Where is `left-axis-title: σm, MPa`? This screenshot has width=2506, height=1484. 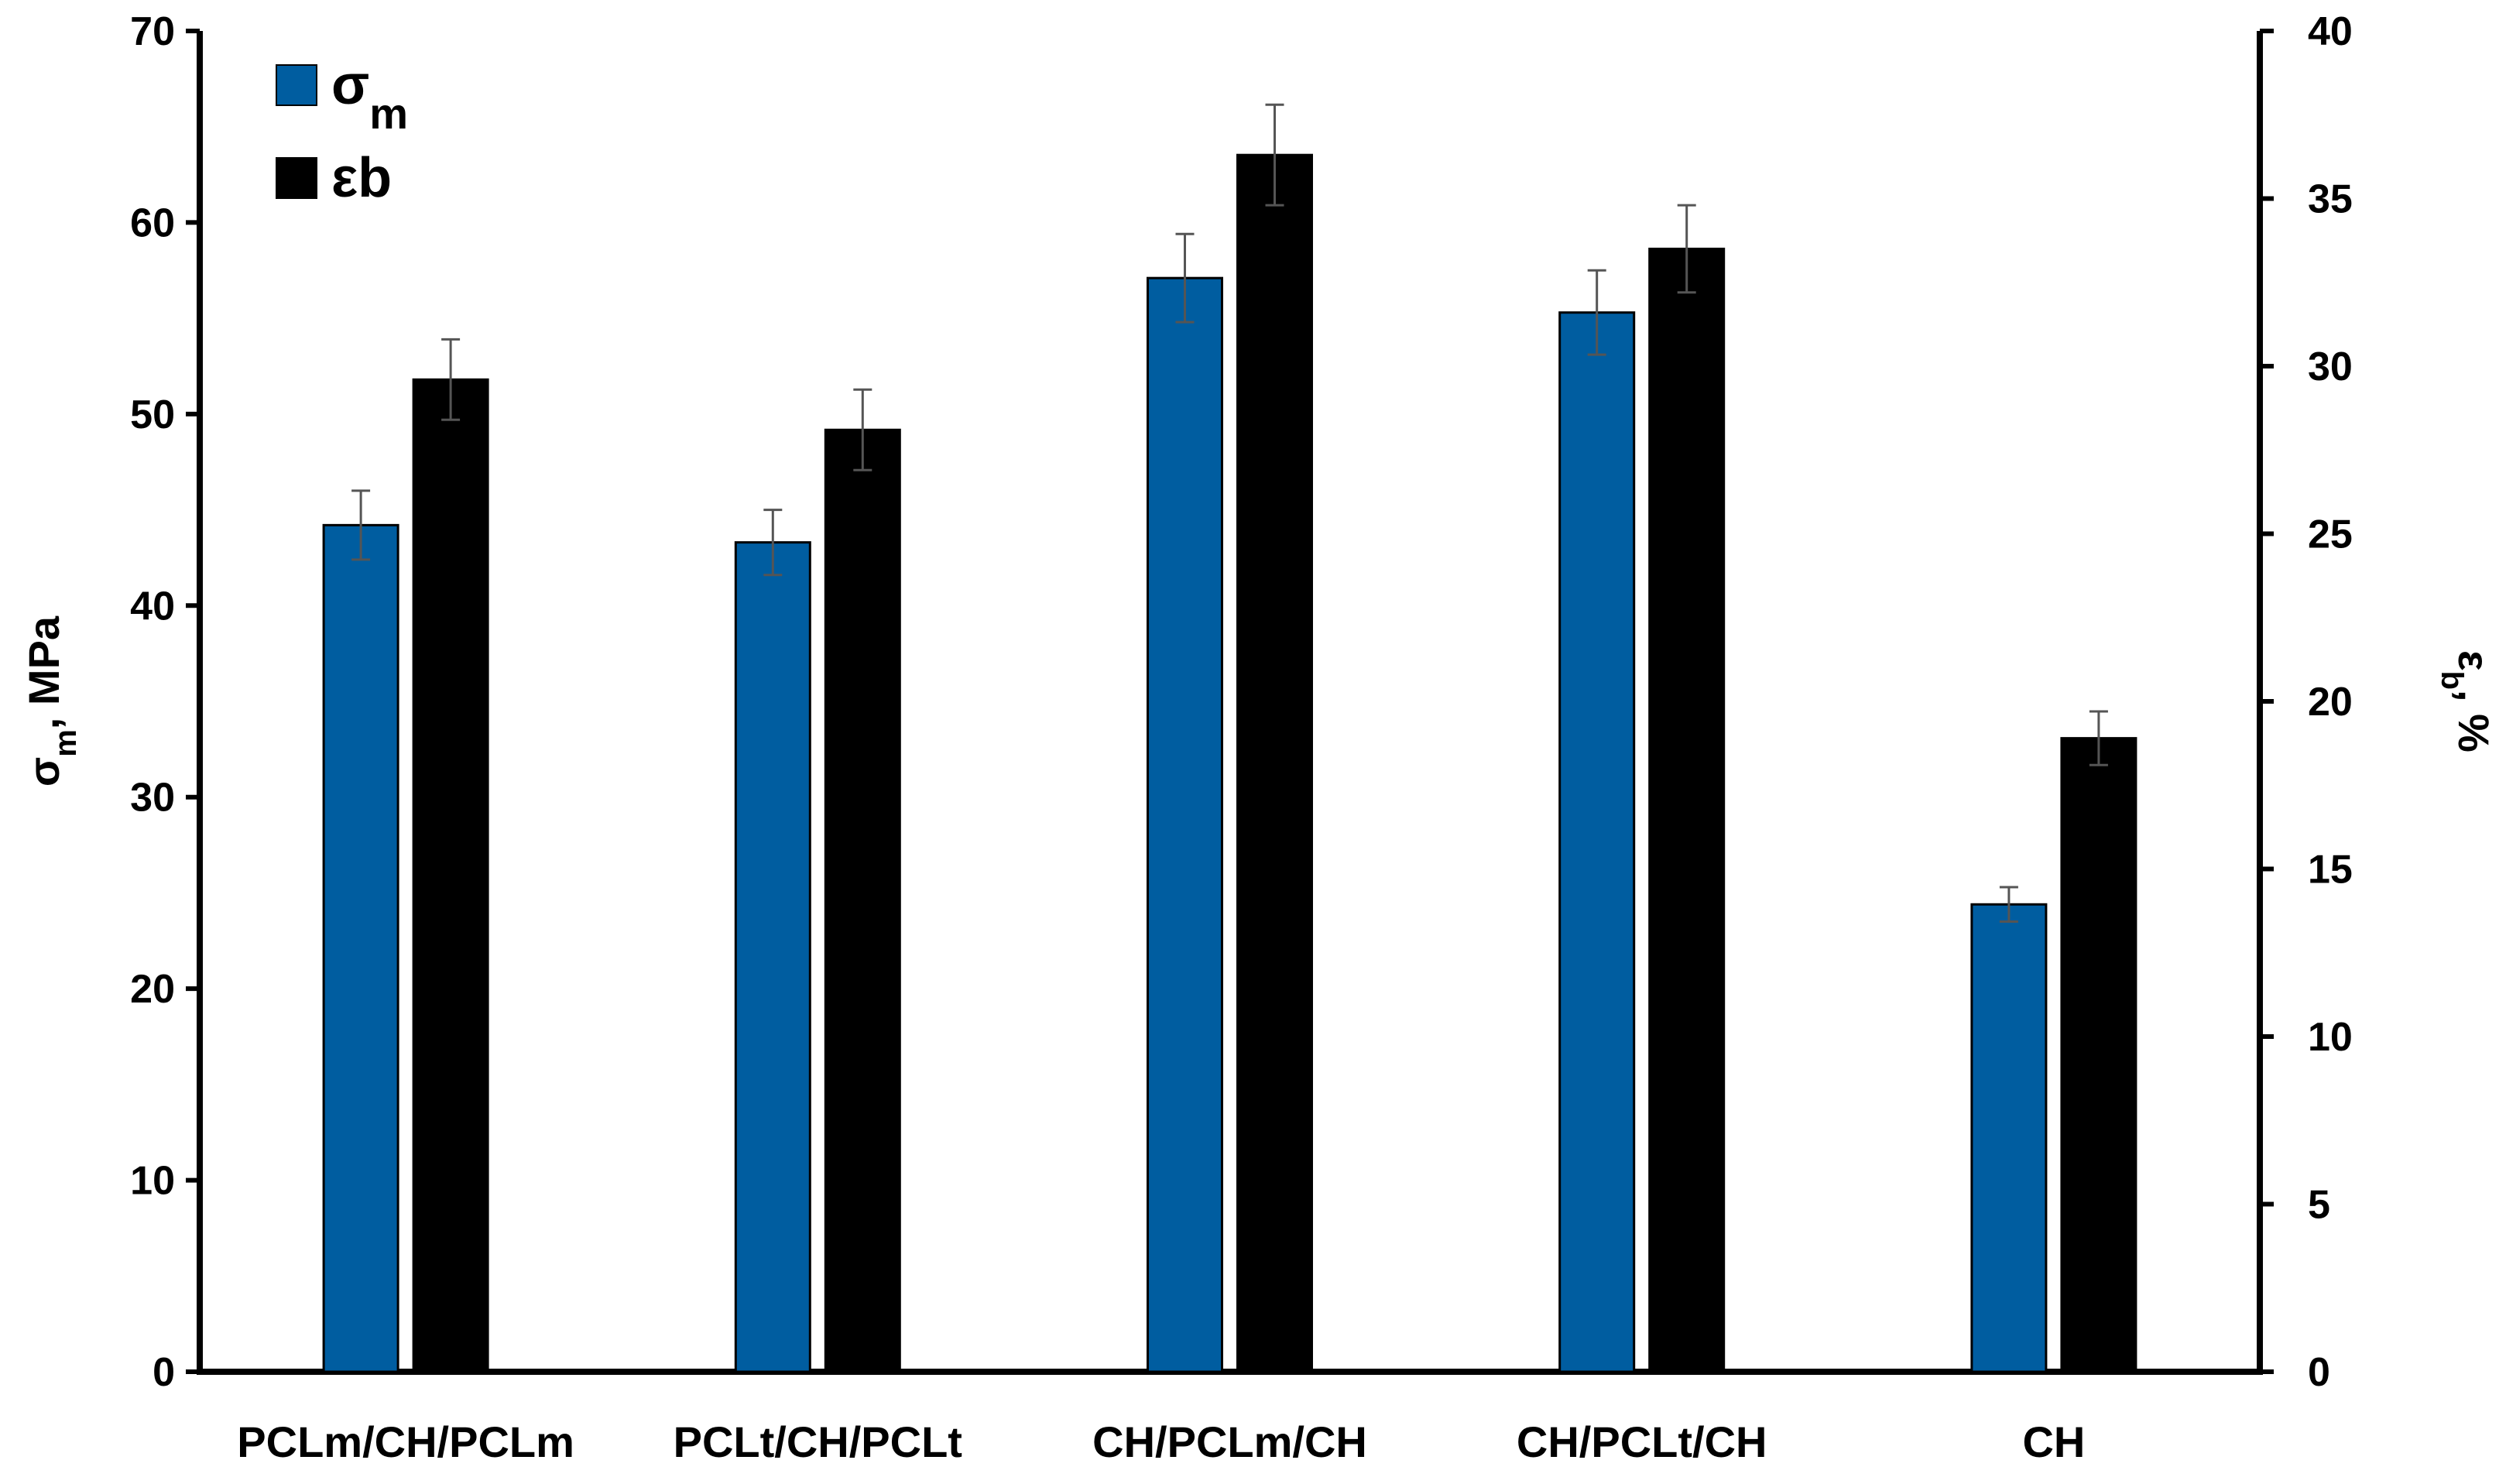
left-axis-title: σm, MPa is located at coordinates (51, 701).